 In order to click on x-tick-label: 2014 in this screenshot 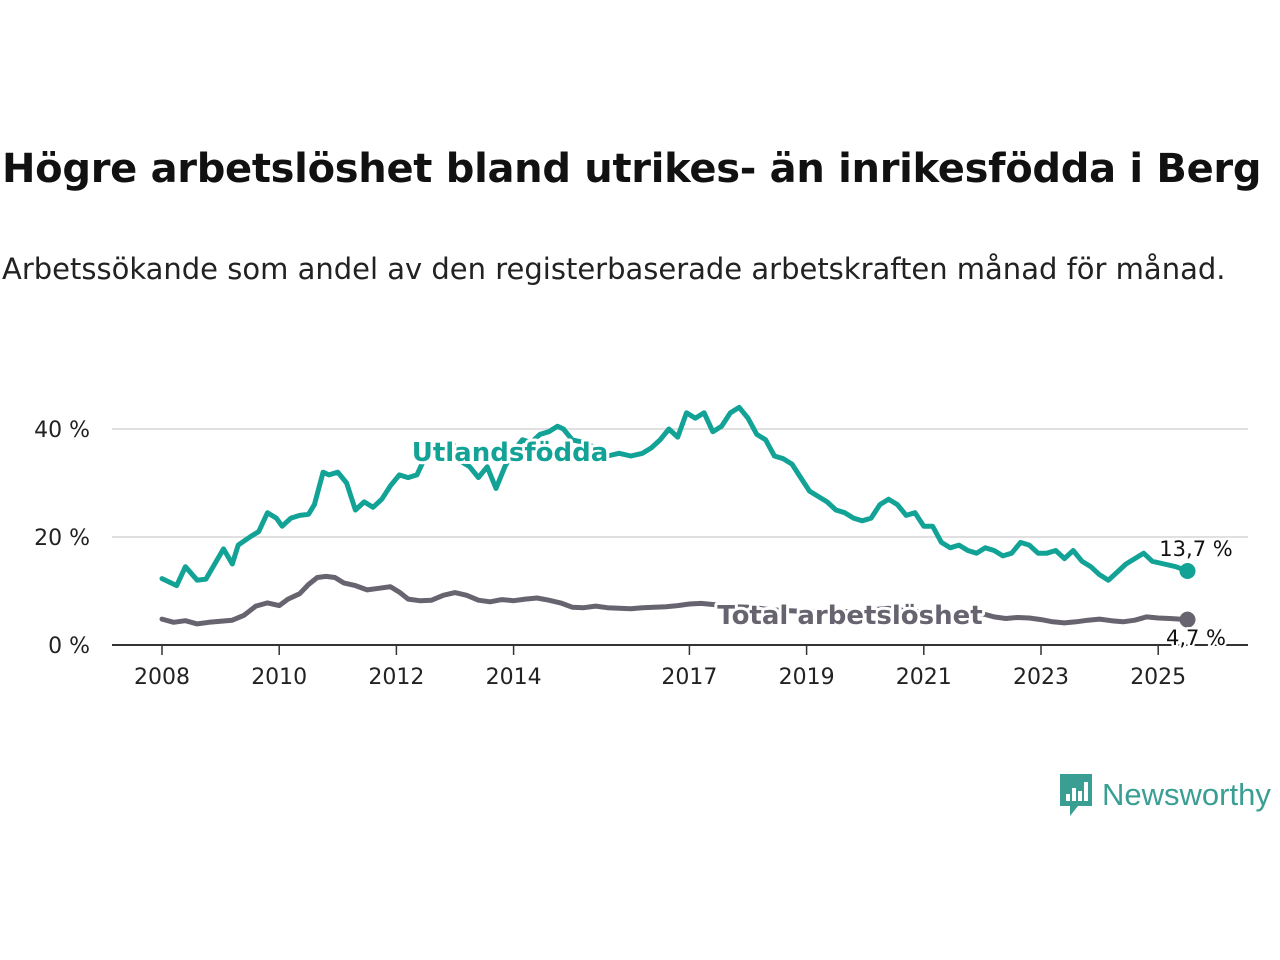, I will do `click(514, 677)`.